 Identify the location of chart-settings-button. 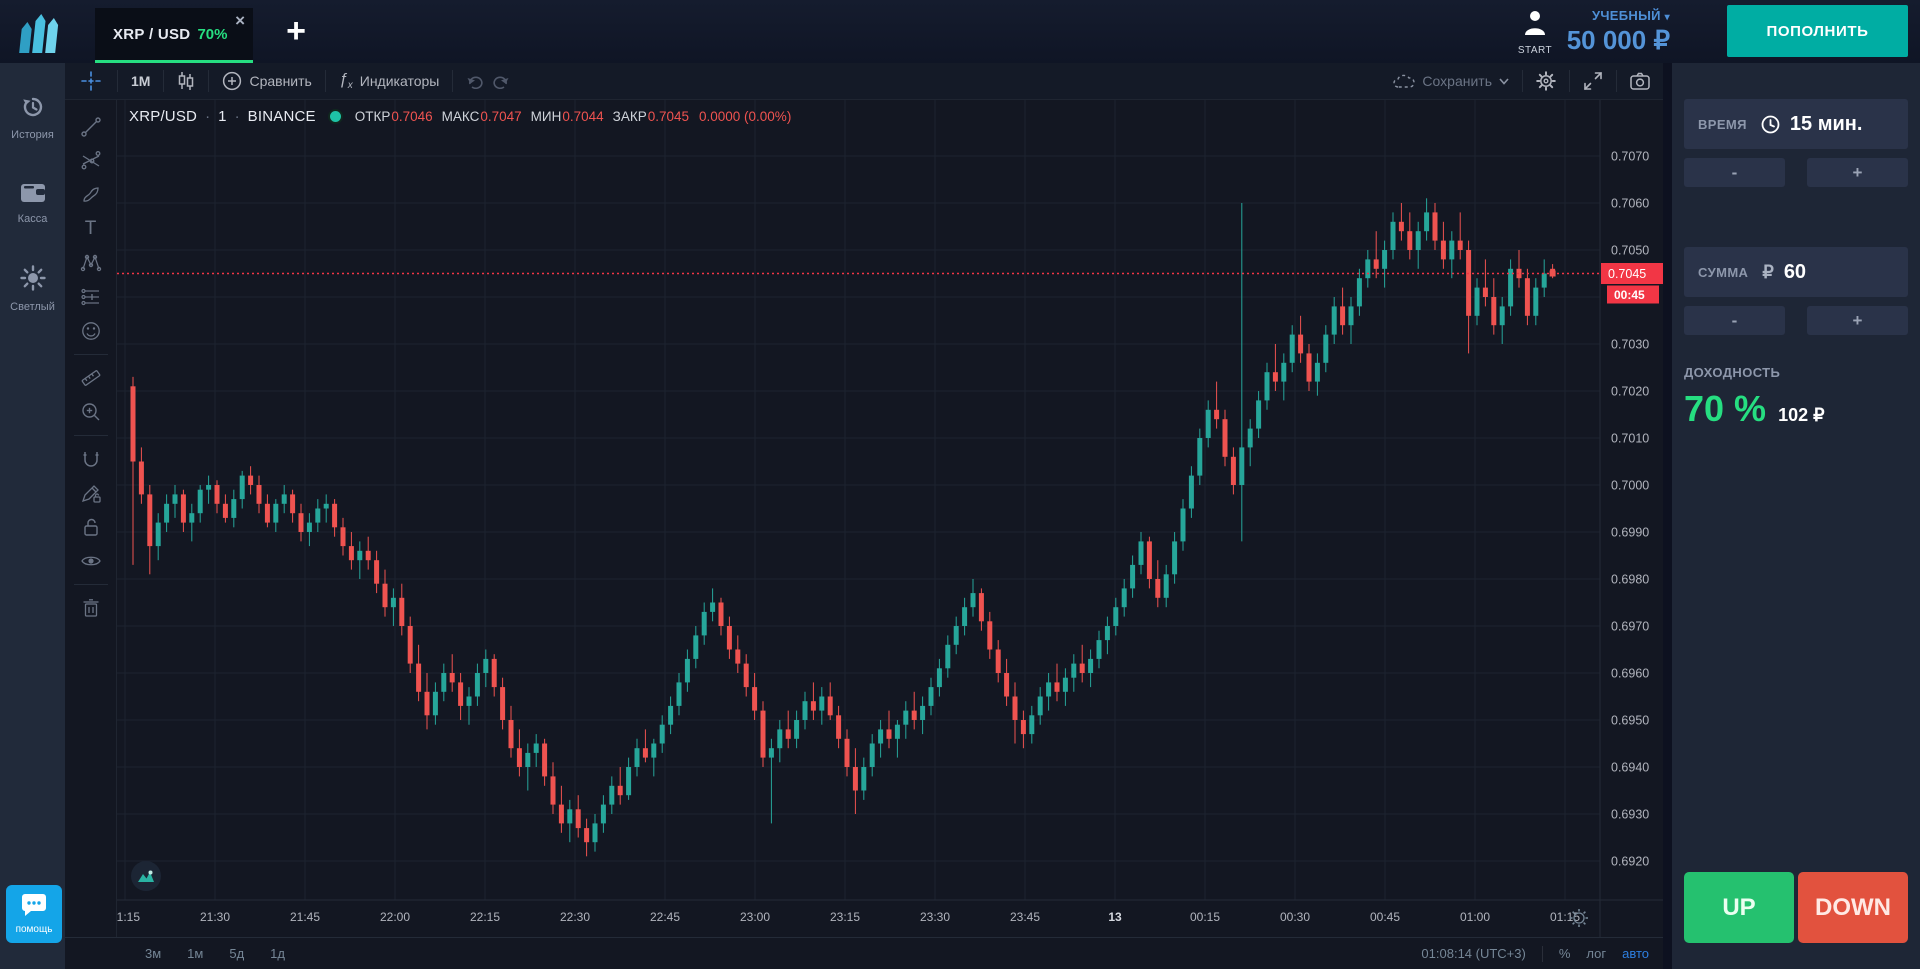
(1546, 81).